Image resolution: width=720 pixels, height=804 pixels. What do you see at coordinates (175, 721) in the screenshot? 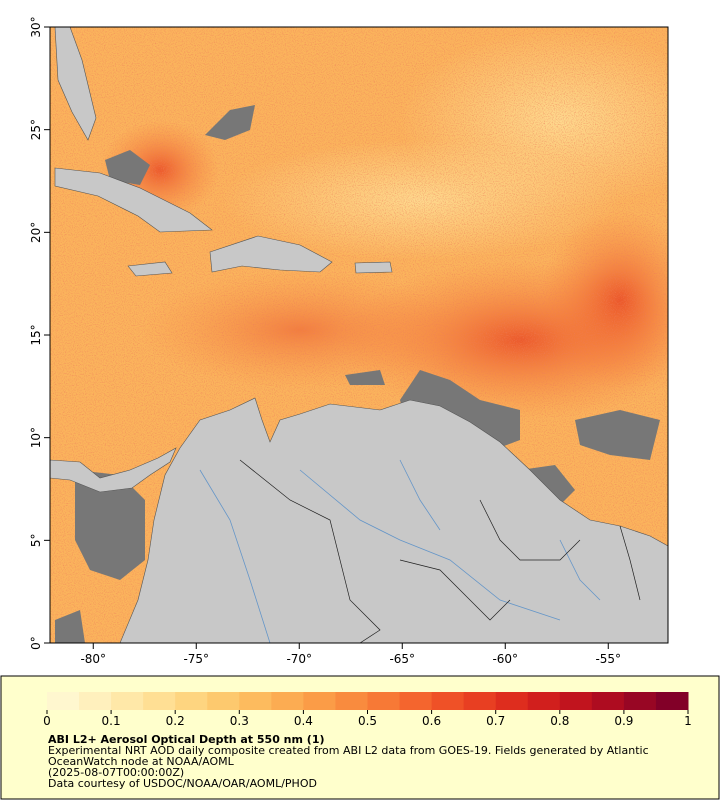
I see `colorbar-tick-label: 0.2` at bounding box center [175, 721].